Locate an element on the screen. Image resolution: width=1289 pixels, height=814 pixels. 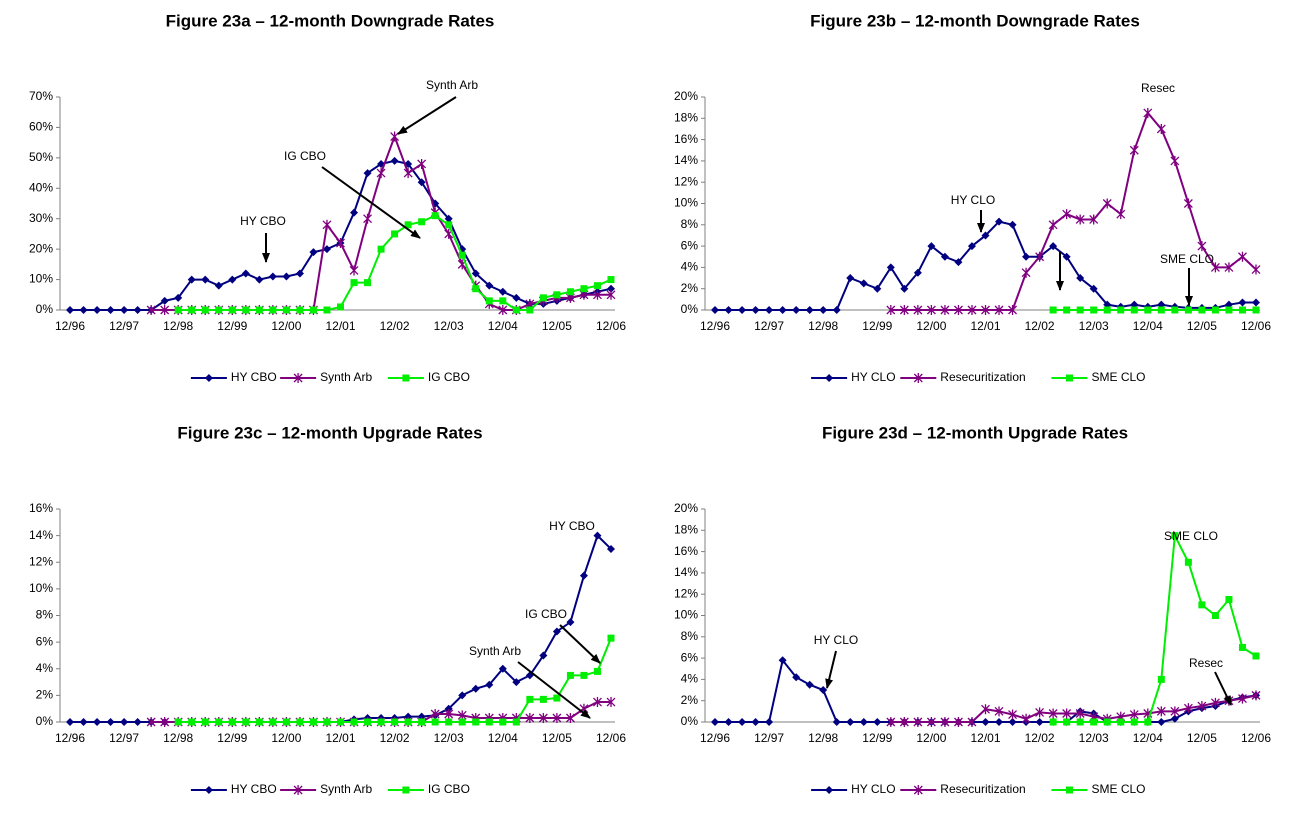
y-tick-label: 2% is located at coordinates (690, 288).